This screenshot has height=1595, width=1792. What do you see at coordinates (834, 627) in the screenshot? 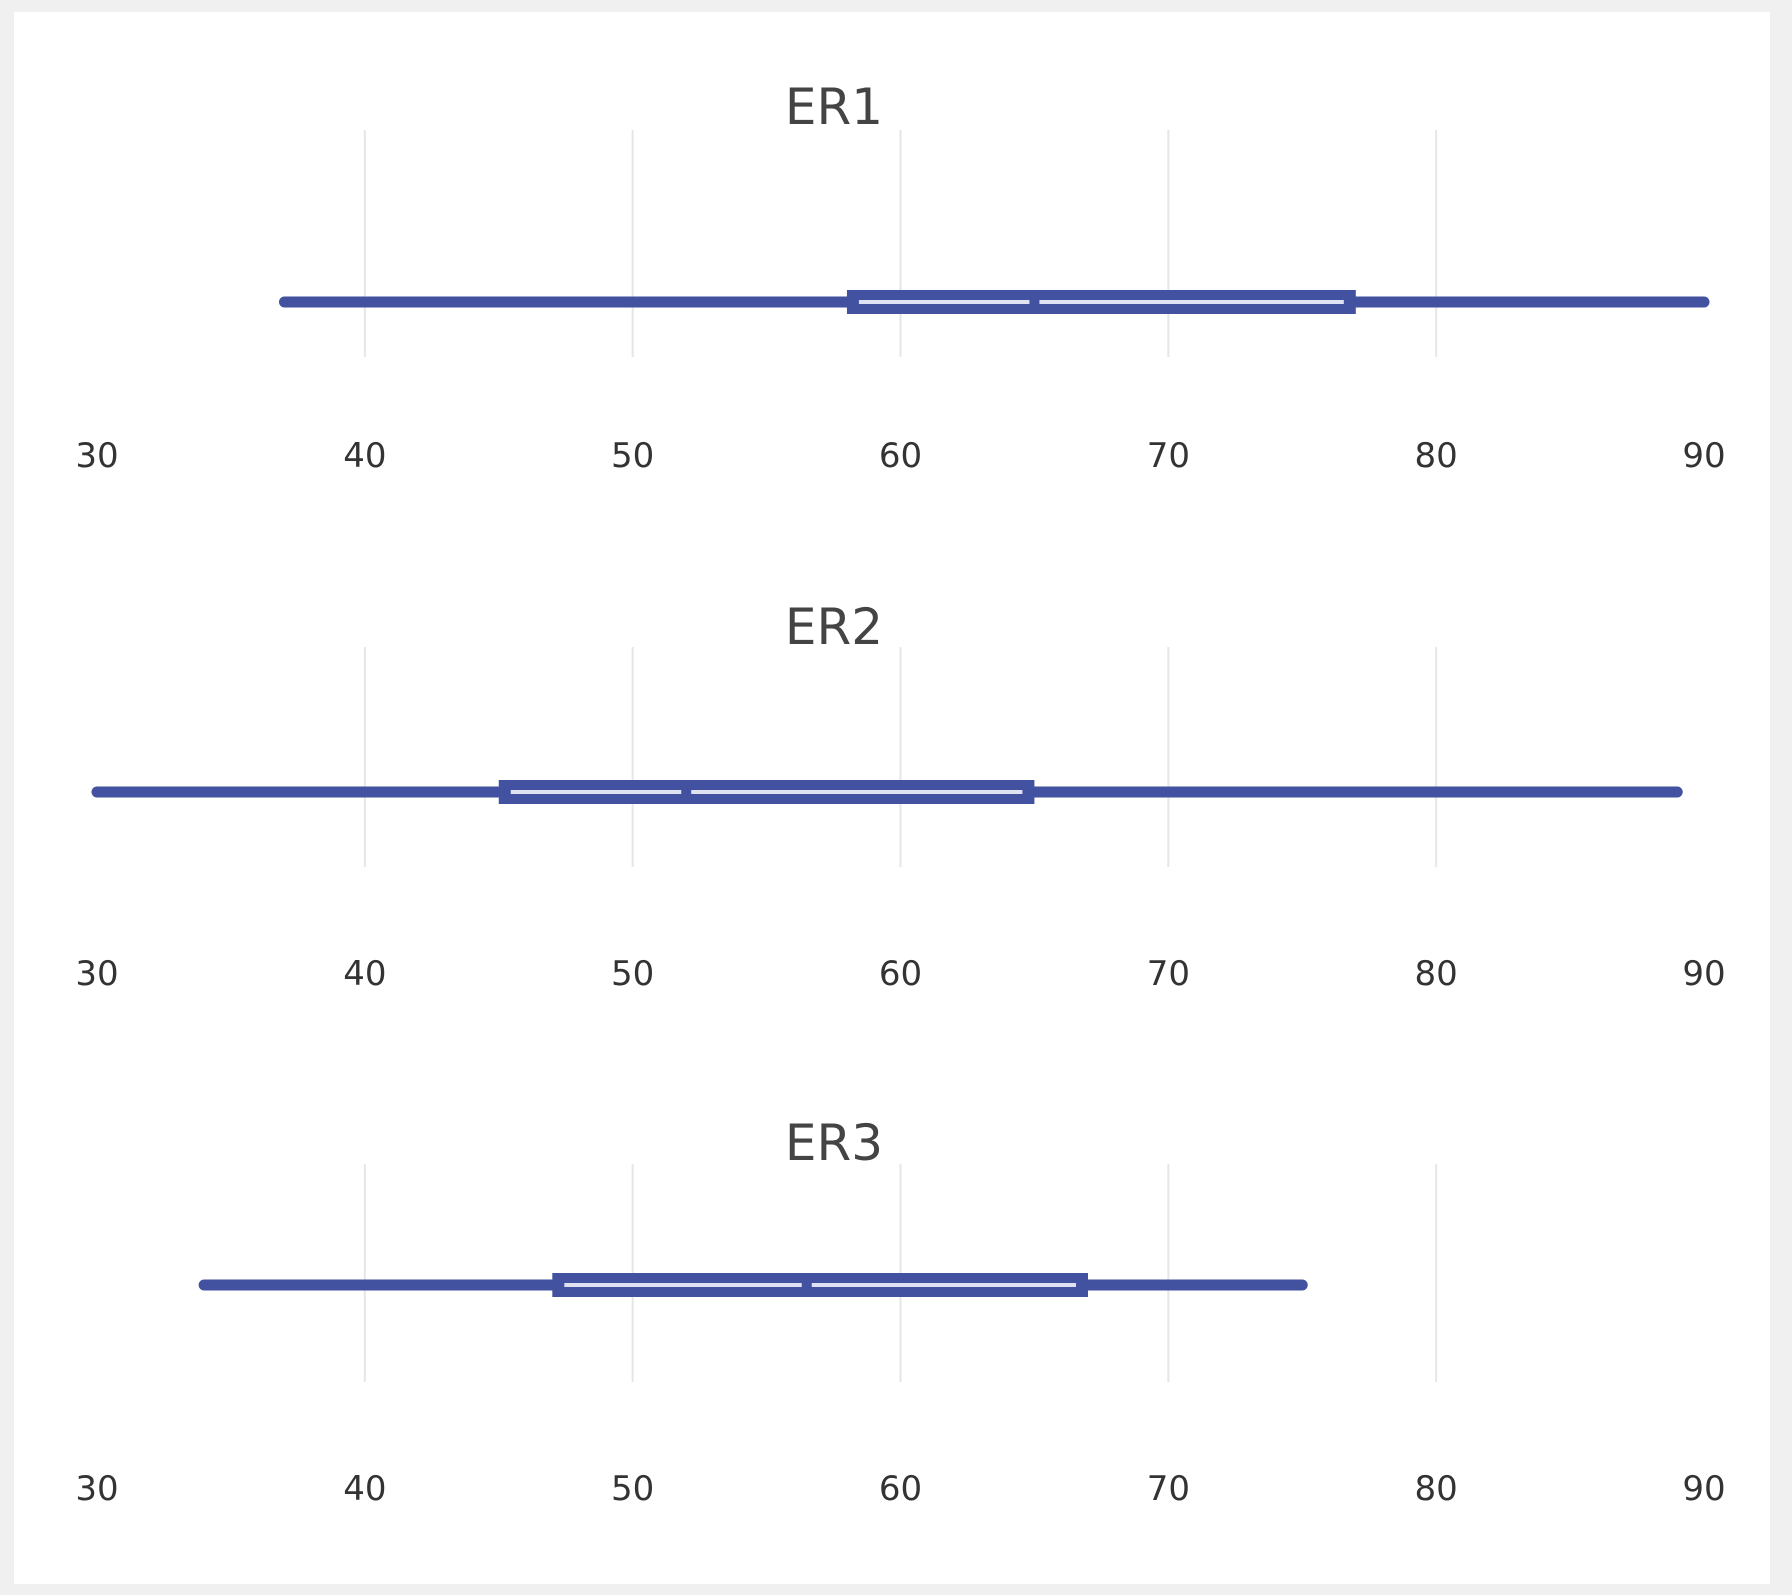
I see `chart-title: ER2` at bounding box center [834, 627].